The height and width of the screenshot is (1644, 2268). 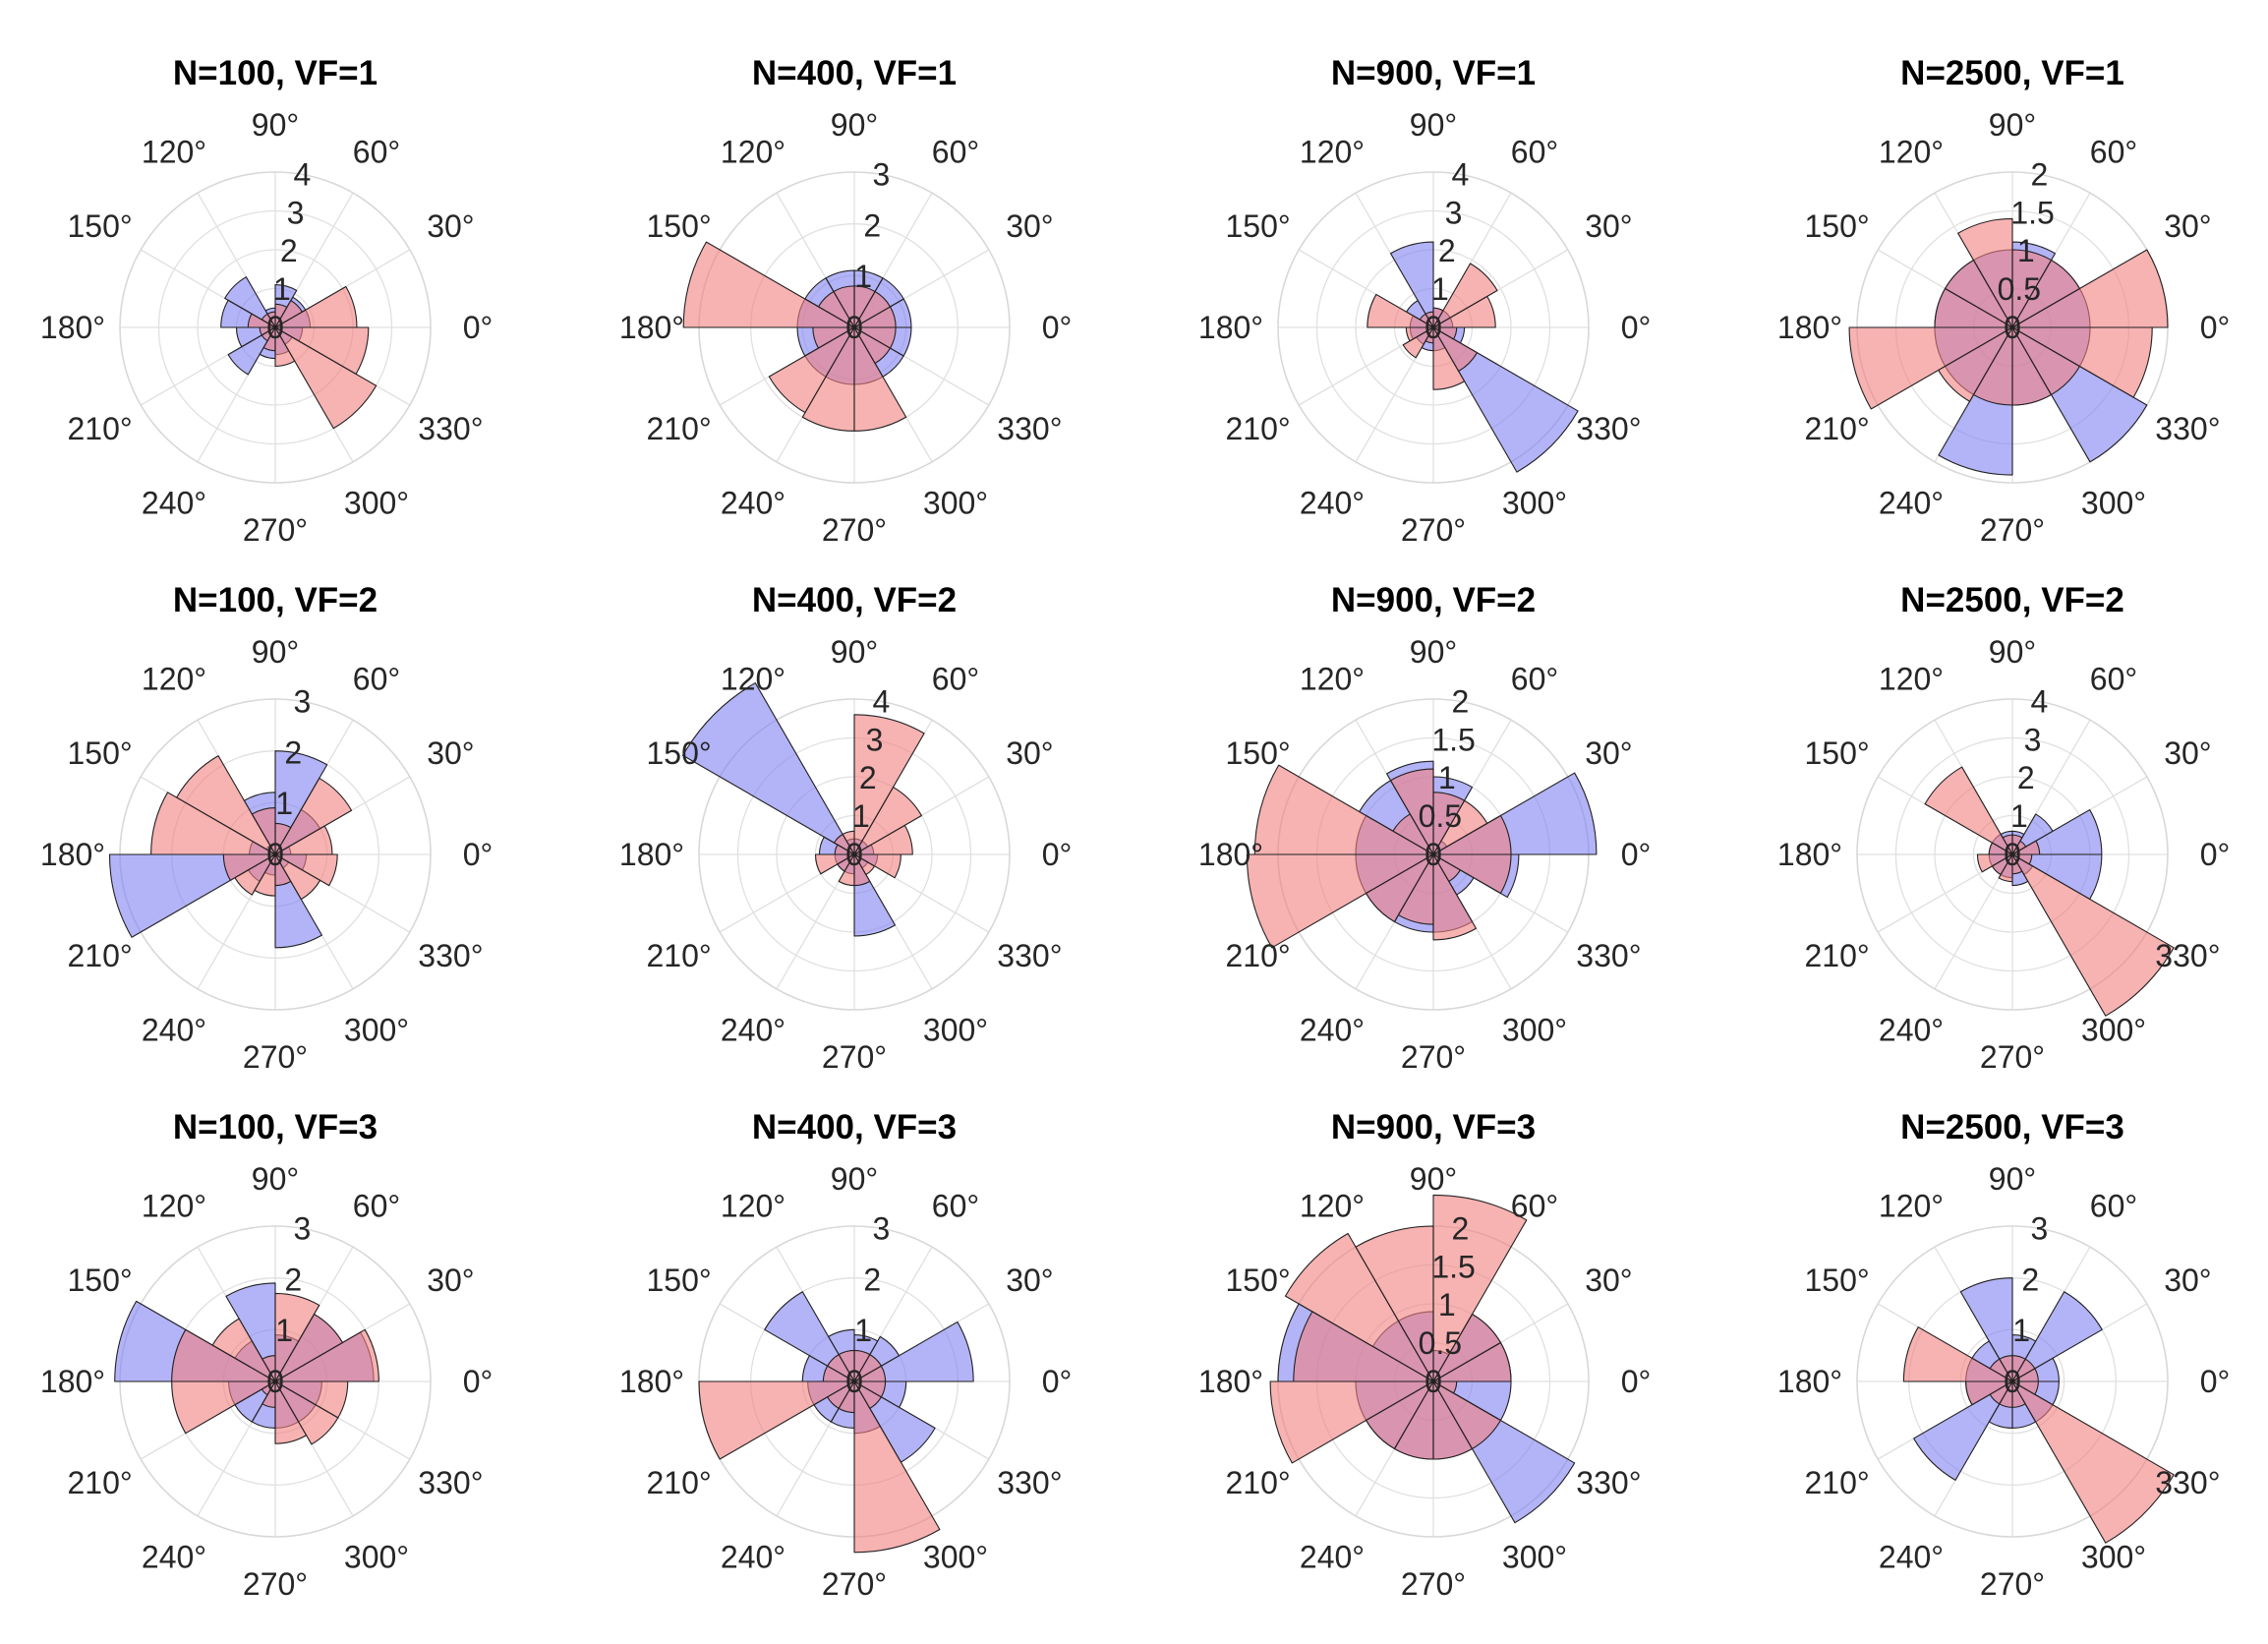 I want to click on panel-title: N=400, VF=3, so click(x=854, y=1127).